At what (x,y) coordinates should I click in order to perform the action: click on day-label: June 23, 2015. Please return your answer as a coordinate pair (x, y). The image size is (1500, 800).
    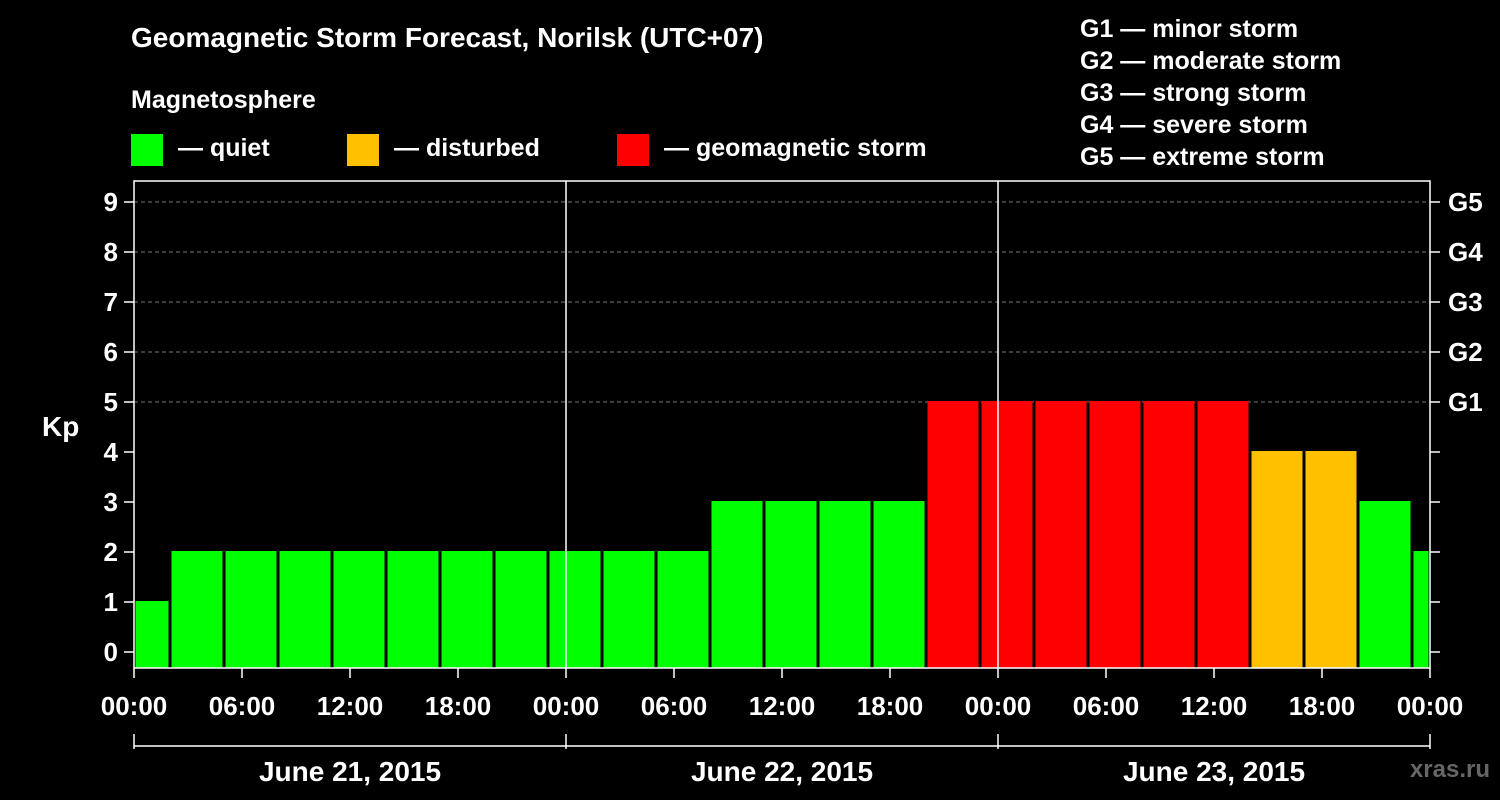
    Looking at the image, I should click on (1214, 771).